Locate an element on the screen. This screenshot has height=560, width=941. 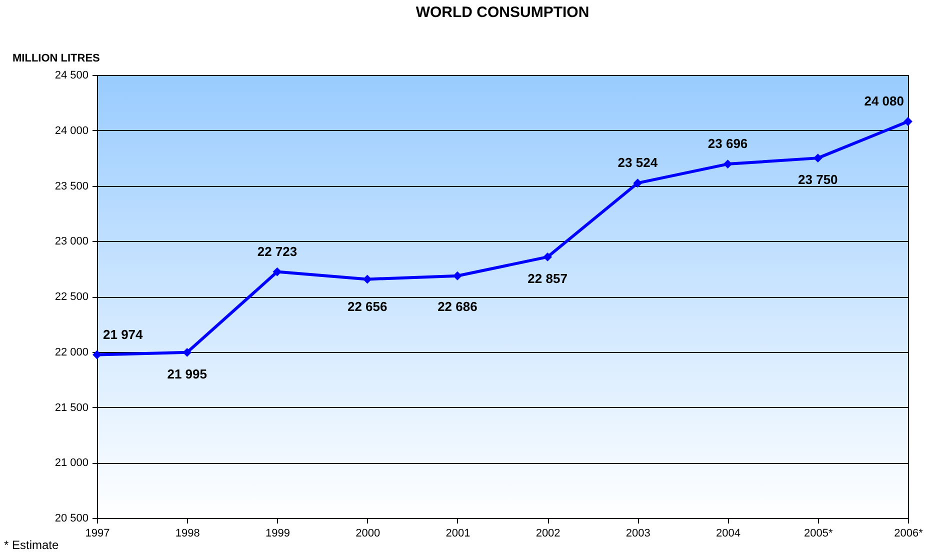
x-tick-label: 1998 is located at coordinates (187, 534).